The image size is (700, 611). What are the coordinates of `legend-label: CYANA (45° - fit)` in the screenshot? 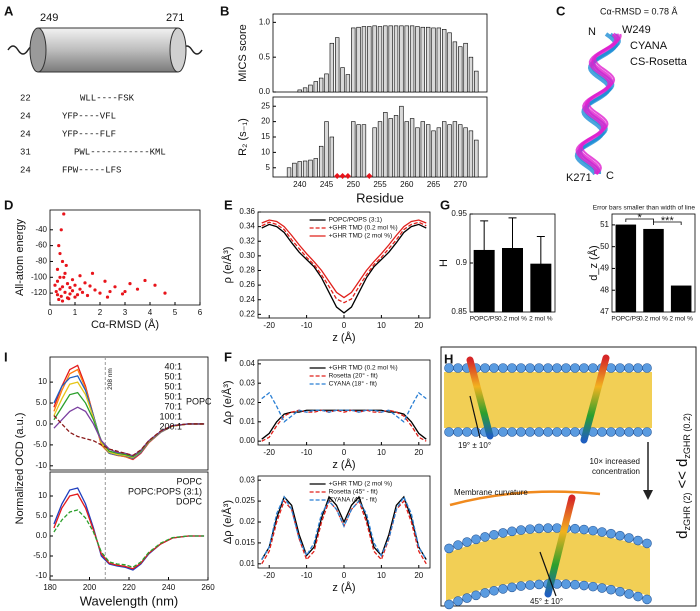 It's located at (353, 500).